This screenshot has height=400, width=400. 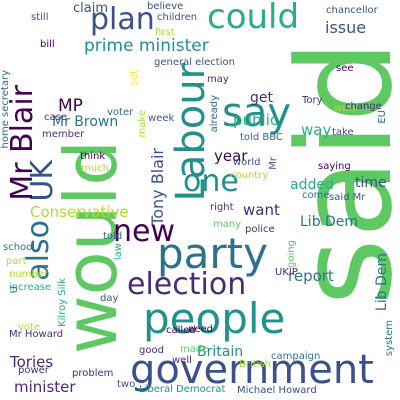 I want to click on word-called: called, so click(x=181, y=330).